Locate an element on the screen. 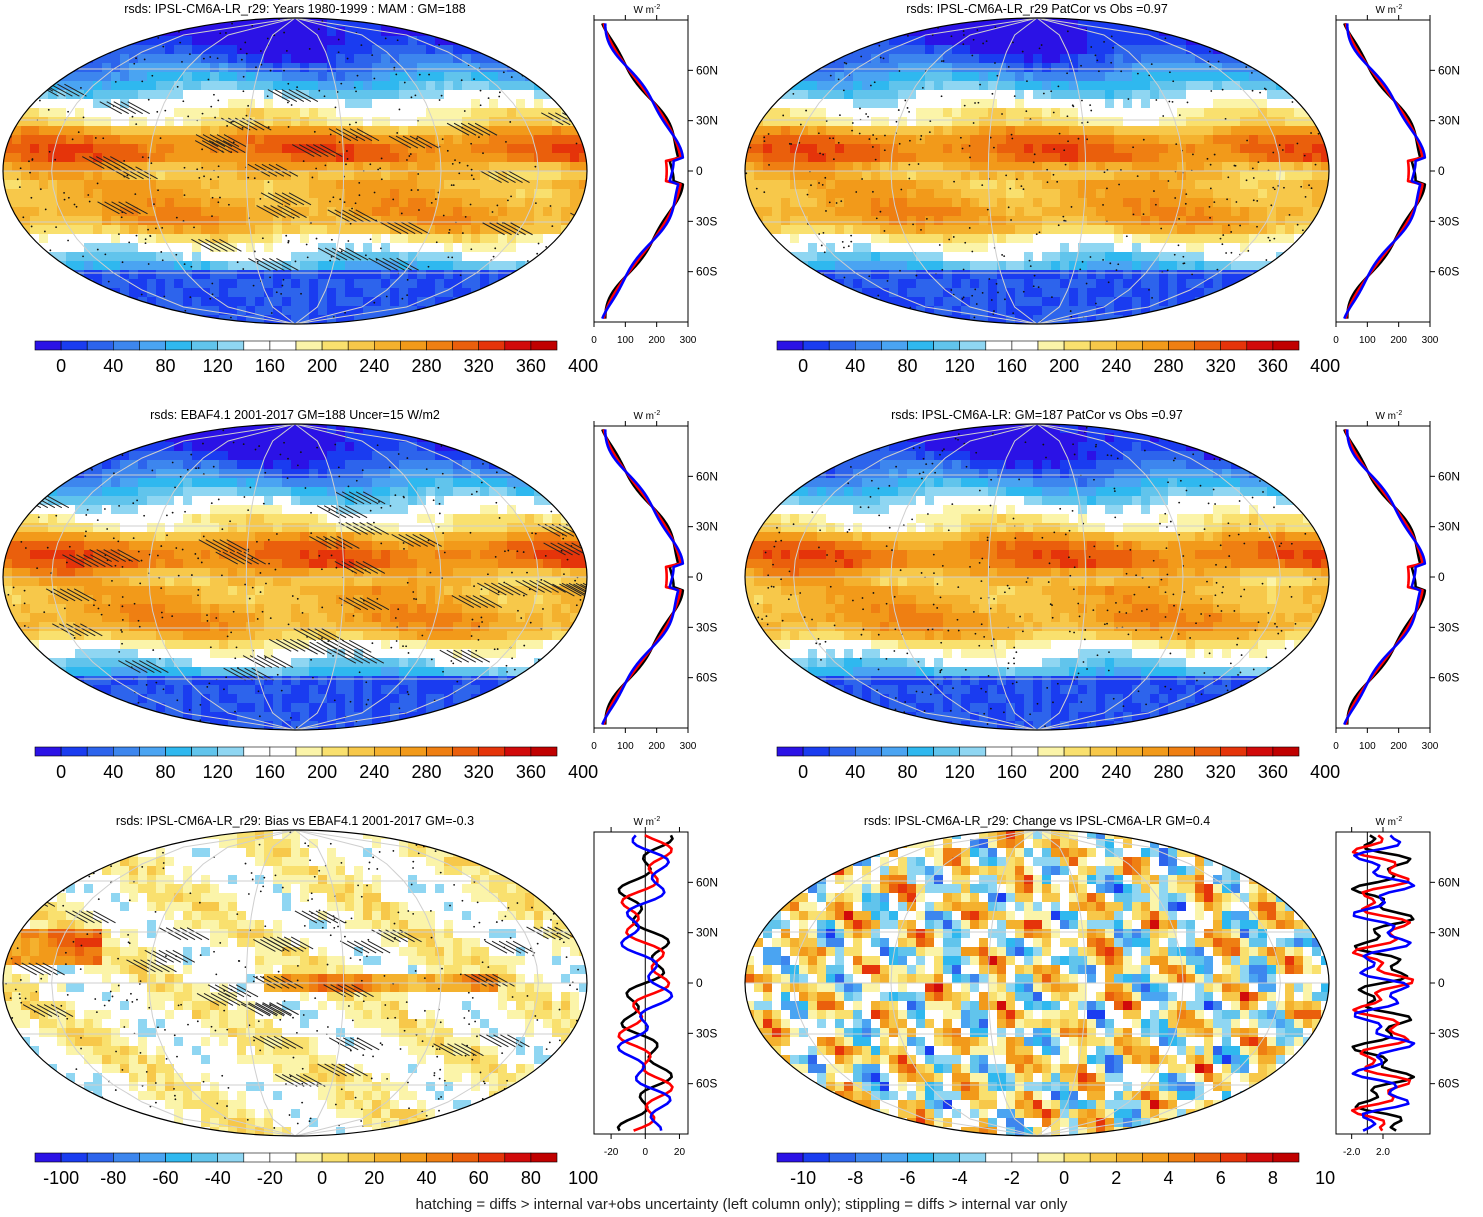 The image size is (1483, 1217). colorbar-label: -4 is located at coordinates (960, 1178).